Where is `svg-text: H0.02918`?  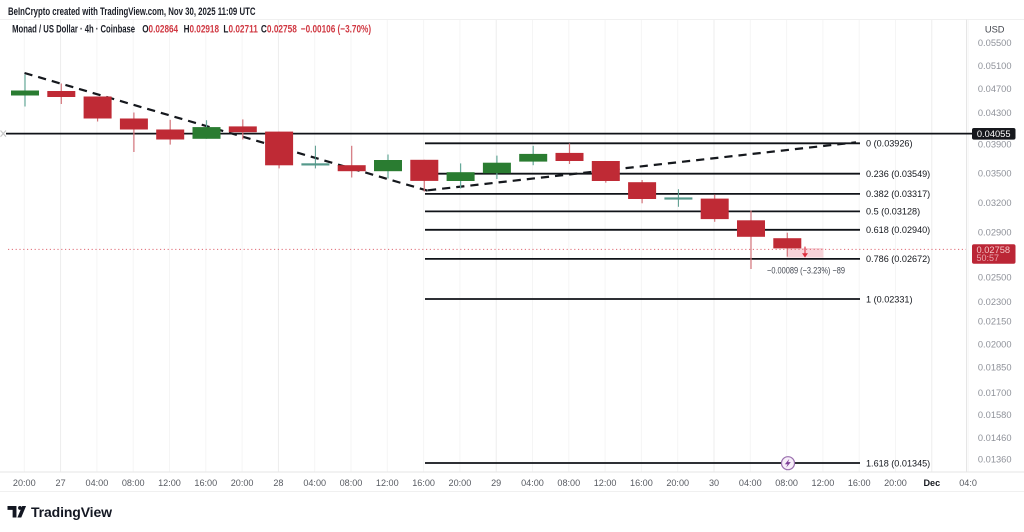 svg-text: H0.02918 is located at coordinates (201, 29).